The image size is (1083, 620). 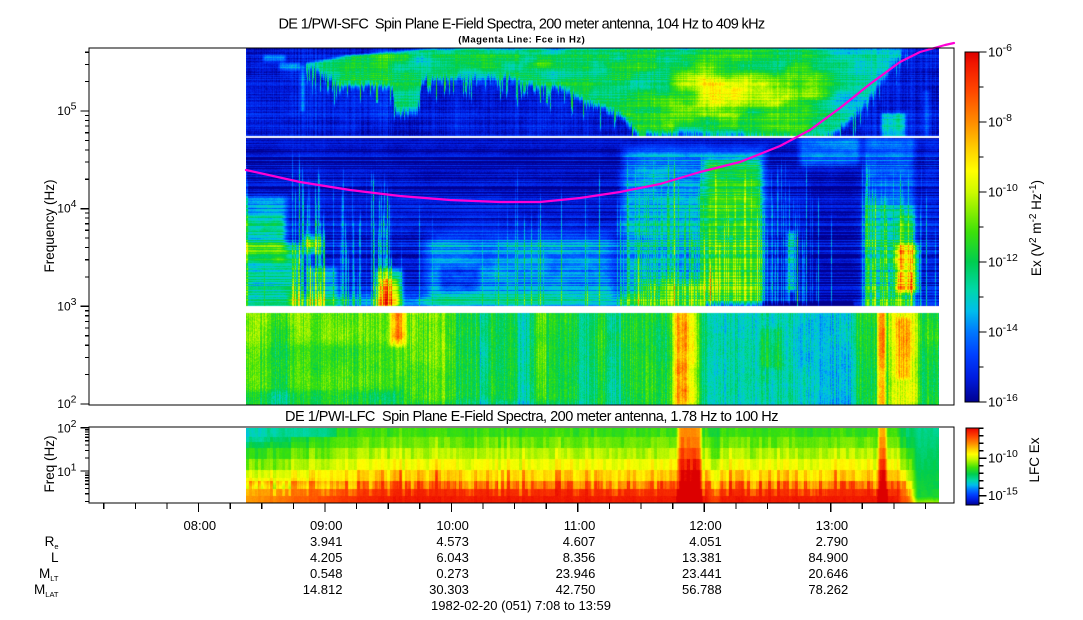 I want to click on svg-text: 4.051, so click(x=705, y=541).